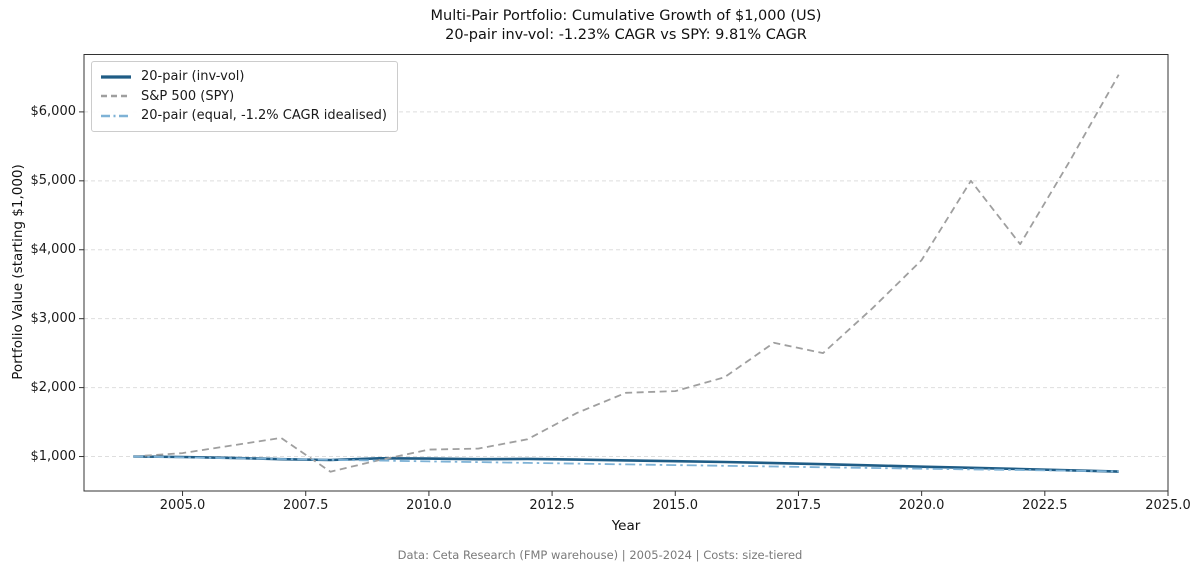 Image resolution: width=1200 pixels, height=573 pixels. Describe the element at coordinates (1168, 505) in the screenshot. I see `x-tick-label: 2025.0` at that location.